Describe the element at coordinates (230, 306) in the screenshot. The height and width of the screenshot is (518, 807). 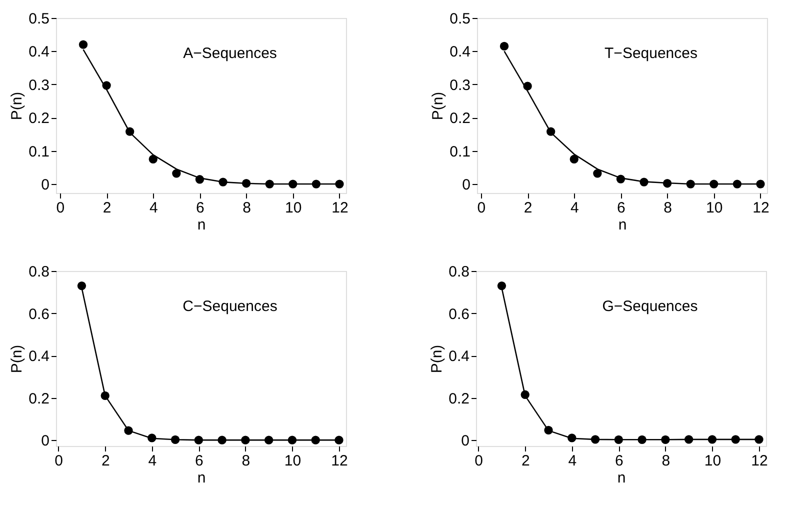
I see `annotation: C−Sequences` at that location.